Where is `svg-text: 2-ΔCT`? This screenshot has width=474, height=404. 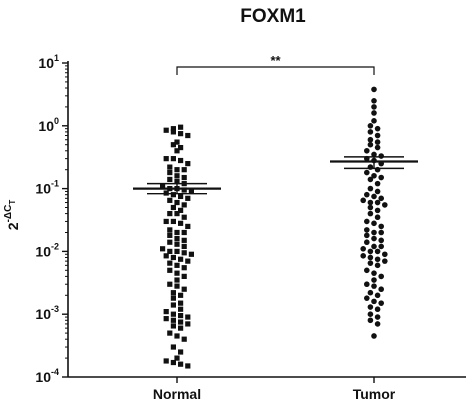 svg-text: 2-ΔCT is located at coordinates (12, 215).